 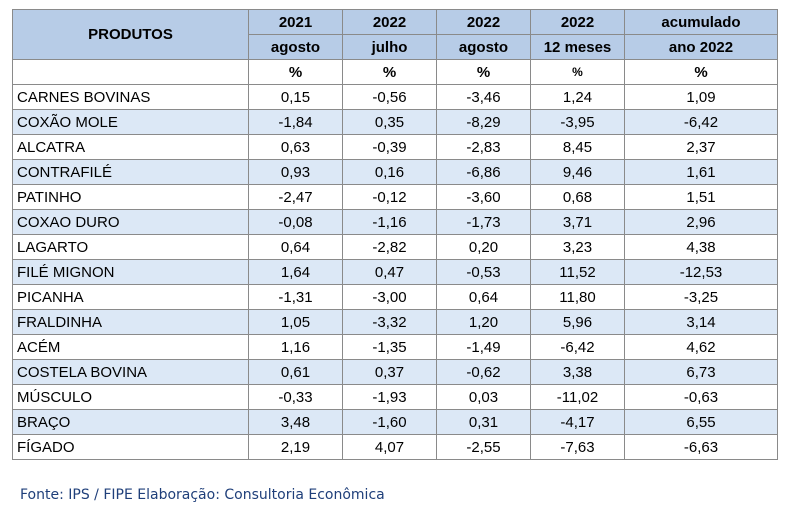 I want to click on value-cell: -3,32, so click(x=389, y=322).